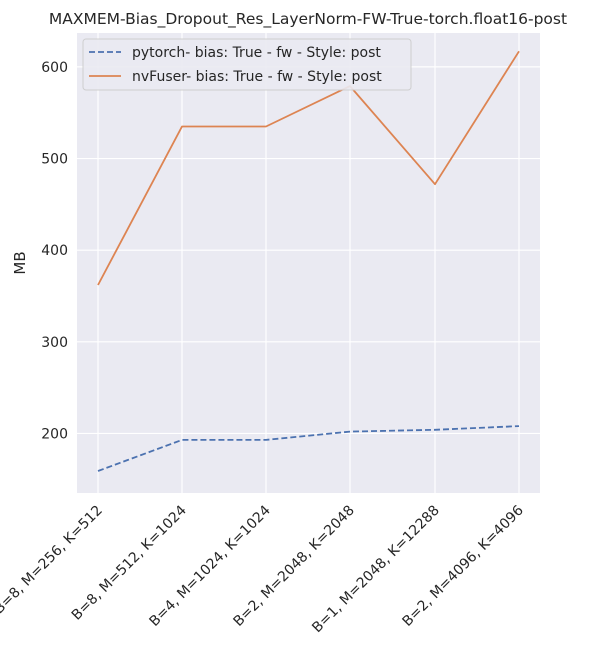  Describe the element at coordinates (20, 262) in the screenshot. I see `y-axis-label: MB` at that location.